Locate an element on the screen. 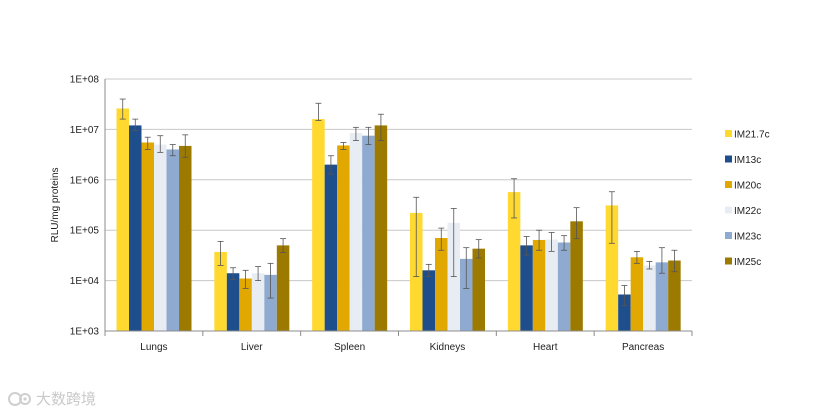 This screenshot has width=816, height=415. legend-label: IM25c is located at coordinates (747, 262).